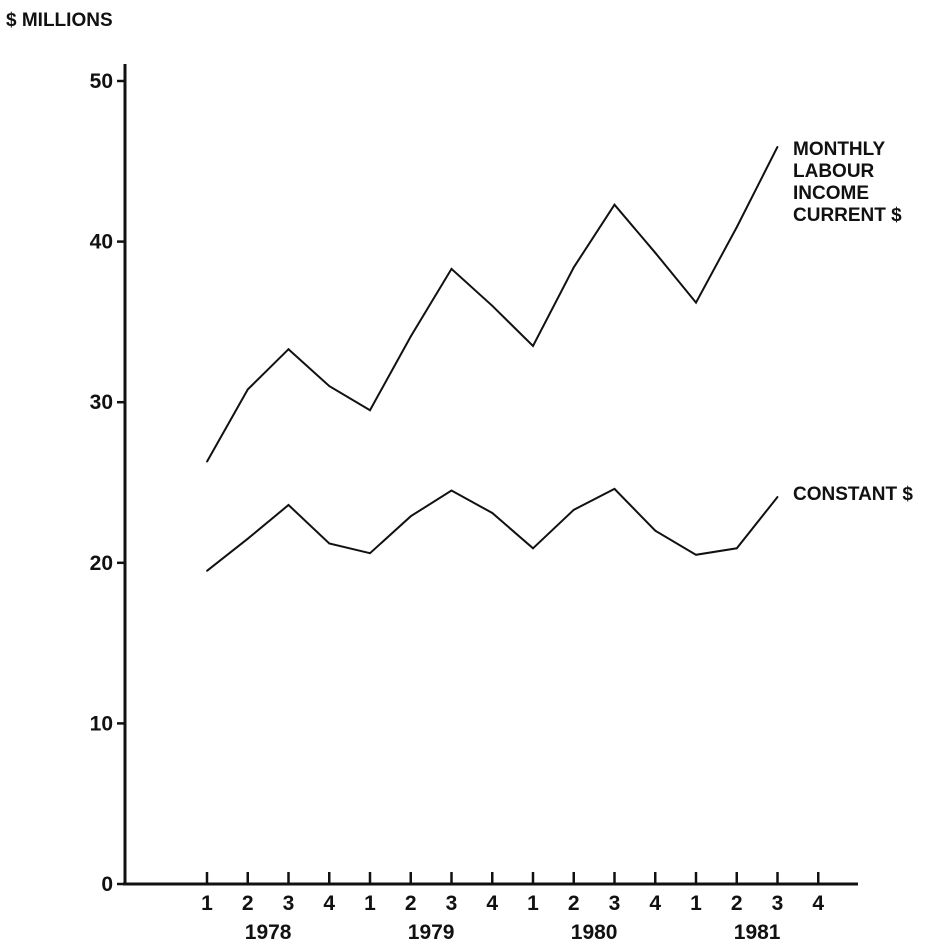 This screenshot has width=945, height=947. Describe the element at coordinates (101, 81) in the screenshot. I see `y-tick-label: 50` at that location.